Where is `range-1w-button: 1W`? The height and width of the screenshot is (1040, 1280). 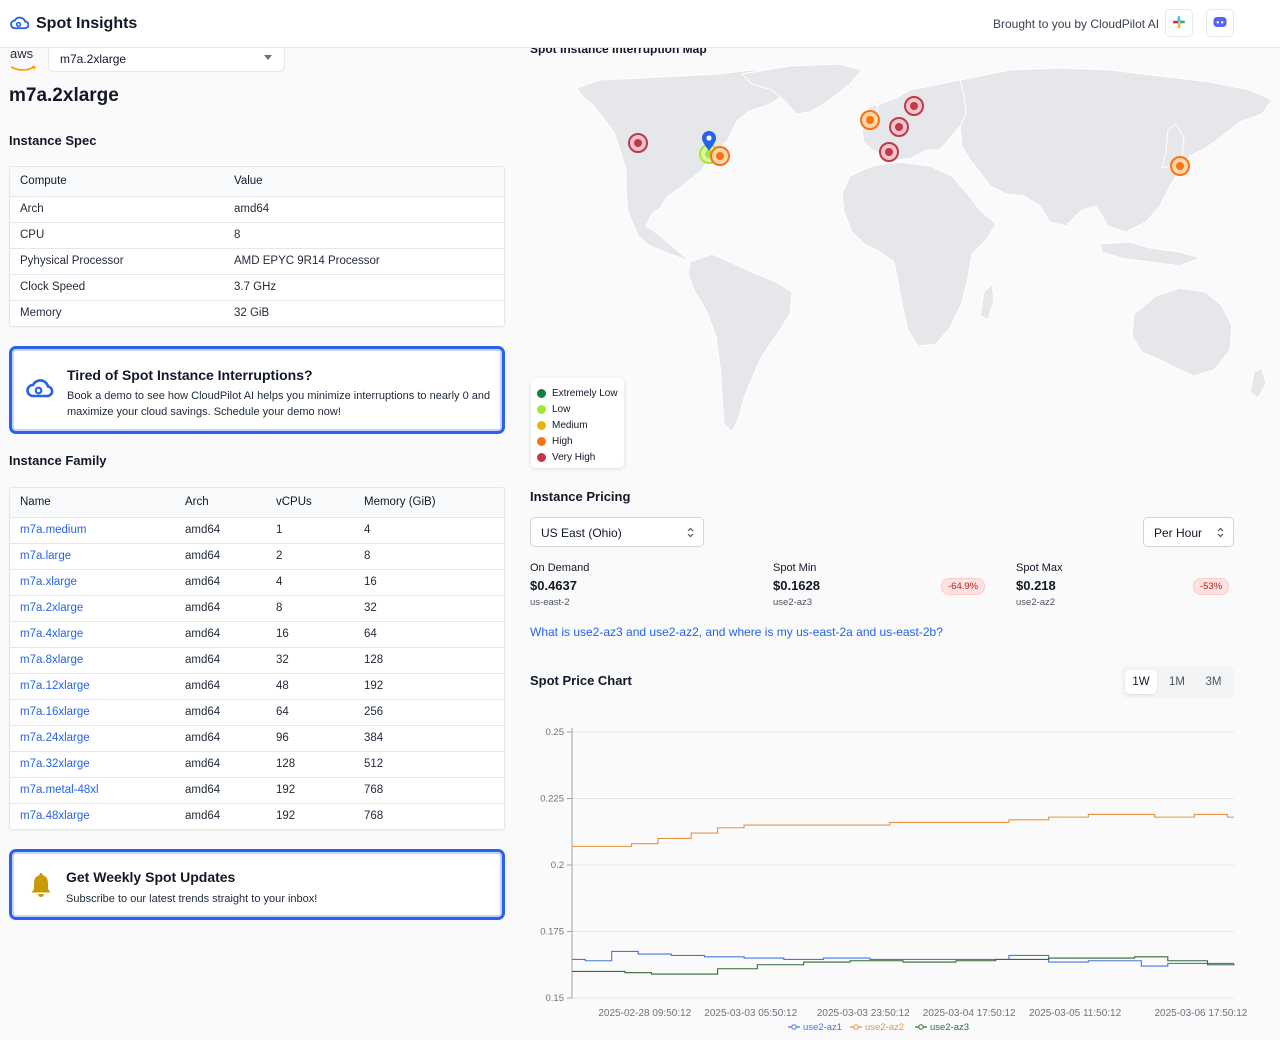
range-1w-button: 1W is located at coordinates (1141, 682).